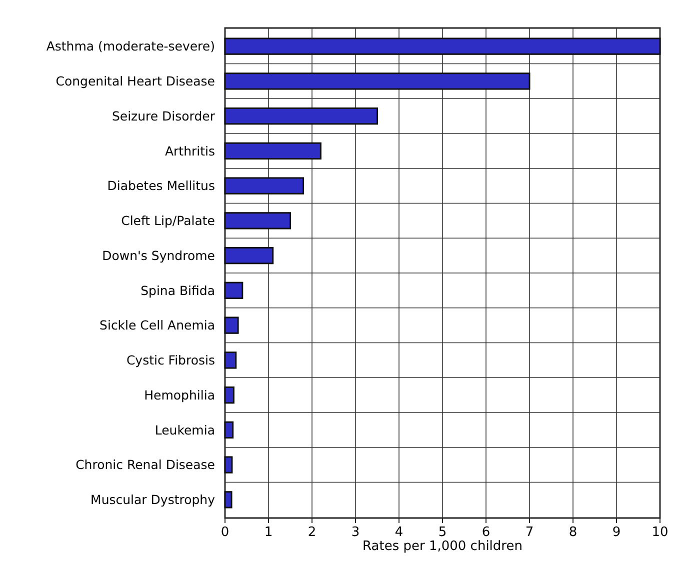 Image resolution: width=676 pixels, height=562 pixels. What do you see at coordinates (189, 150) in the screenshot?
I see `y-tick-label: Arthritis` at bounding box center [189, 150].